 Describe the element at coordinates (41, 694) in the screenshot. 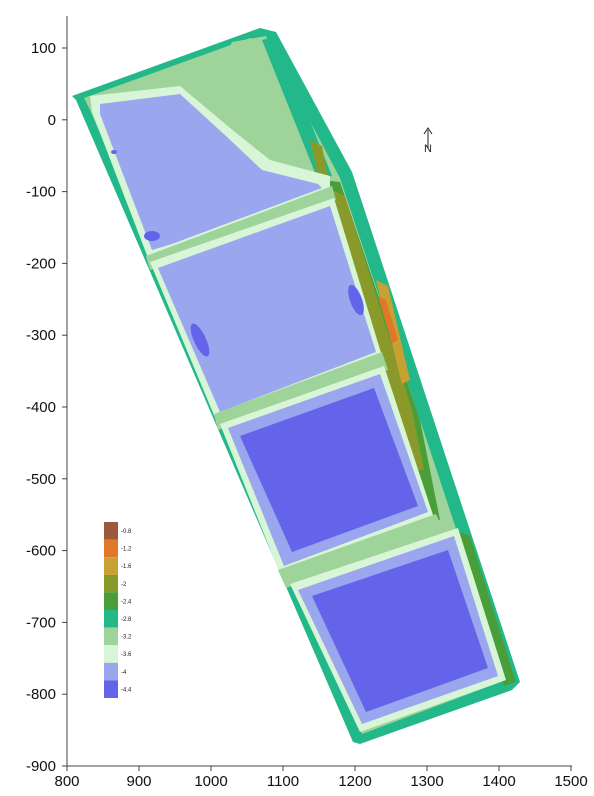

I see `y-tick-label: -800` at that location.